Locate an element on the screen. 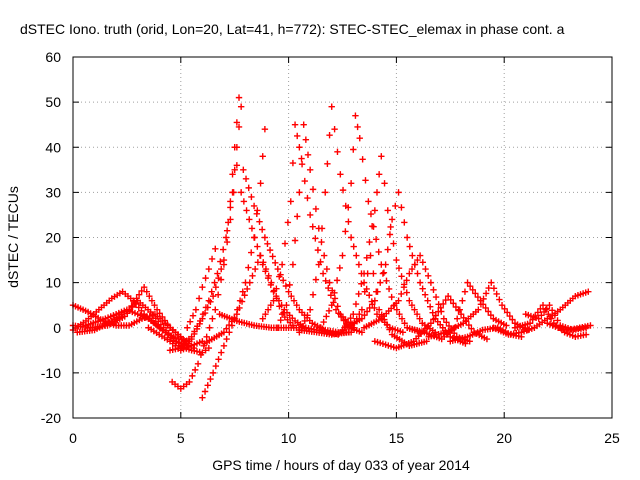  x-tick-label: 10 is located at coordinates (289, 438).